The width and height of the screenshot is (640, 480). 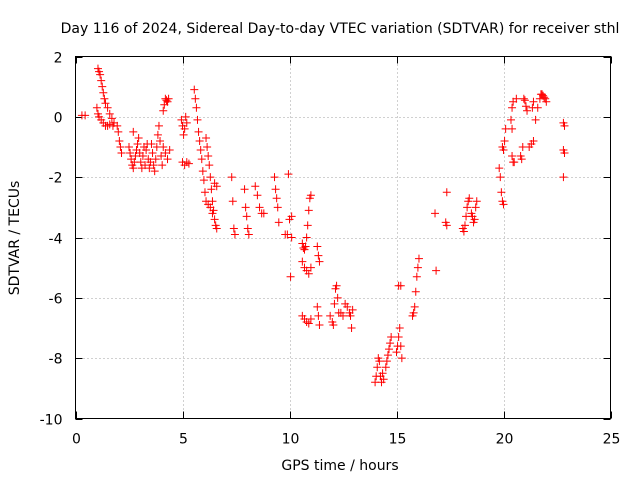 What do you see at coordinates (56, 179) in the screenshot?
I see `y-tick-label: -2` at bounding box center [56, 179].